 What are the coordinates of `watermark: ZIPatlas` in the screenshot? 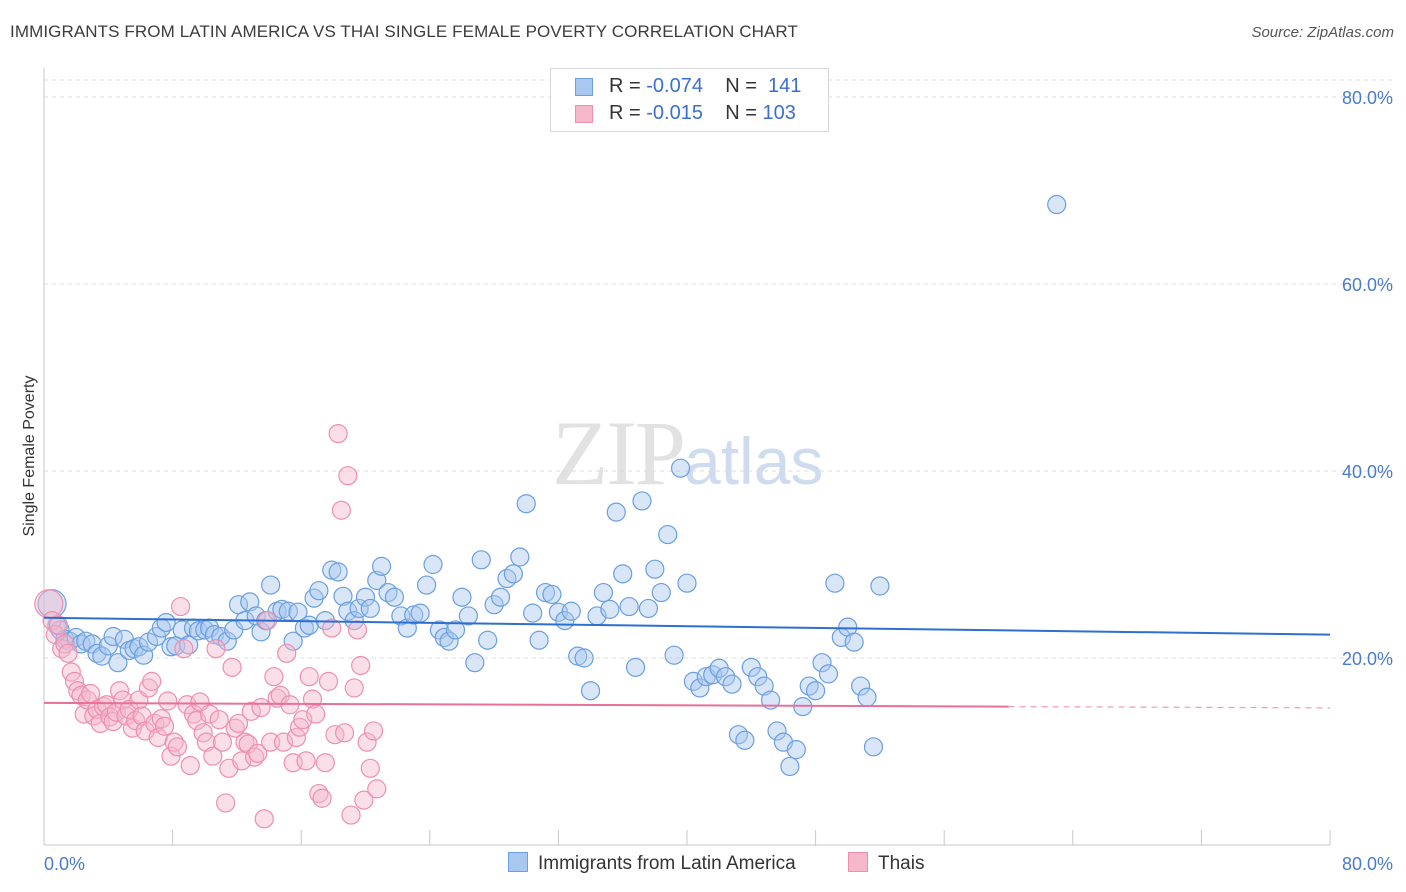 It's located at (687, 453).